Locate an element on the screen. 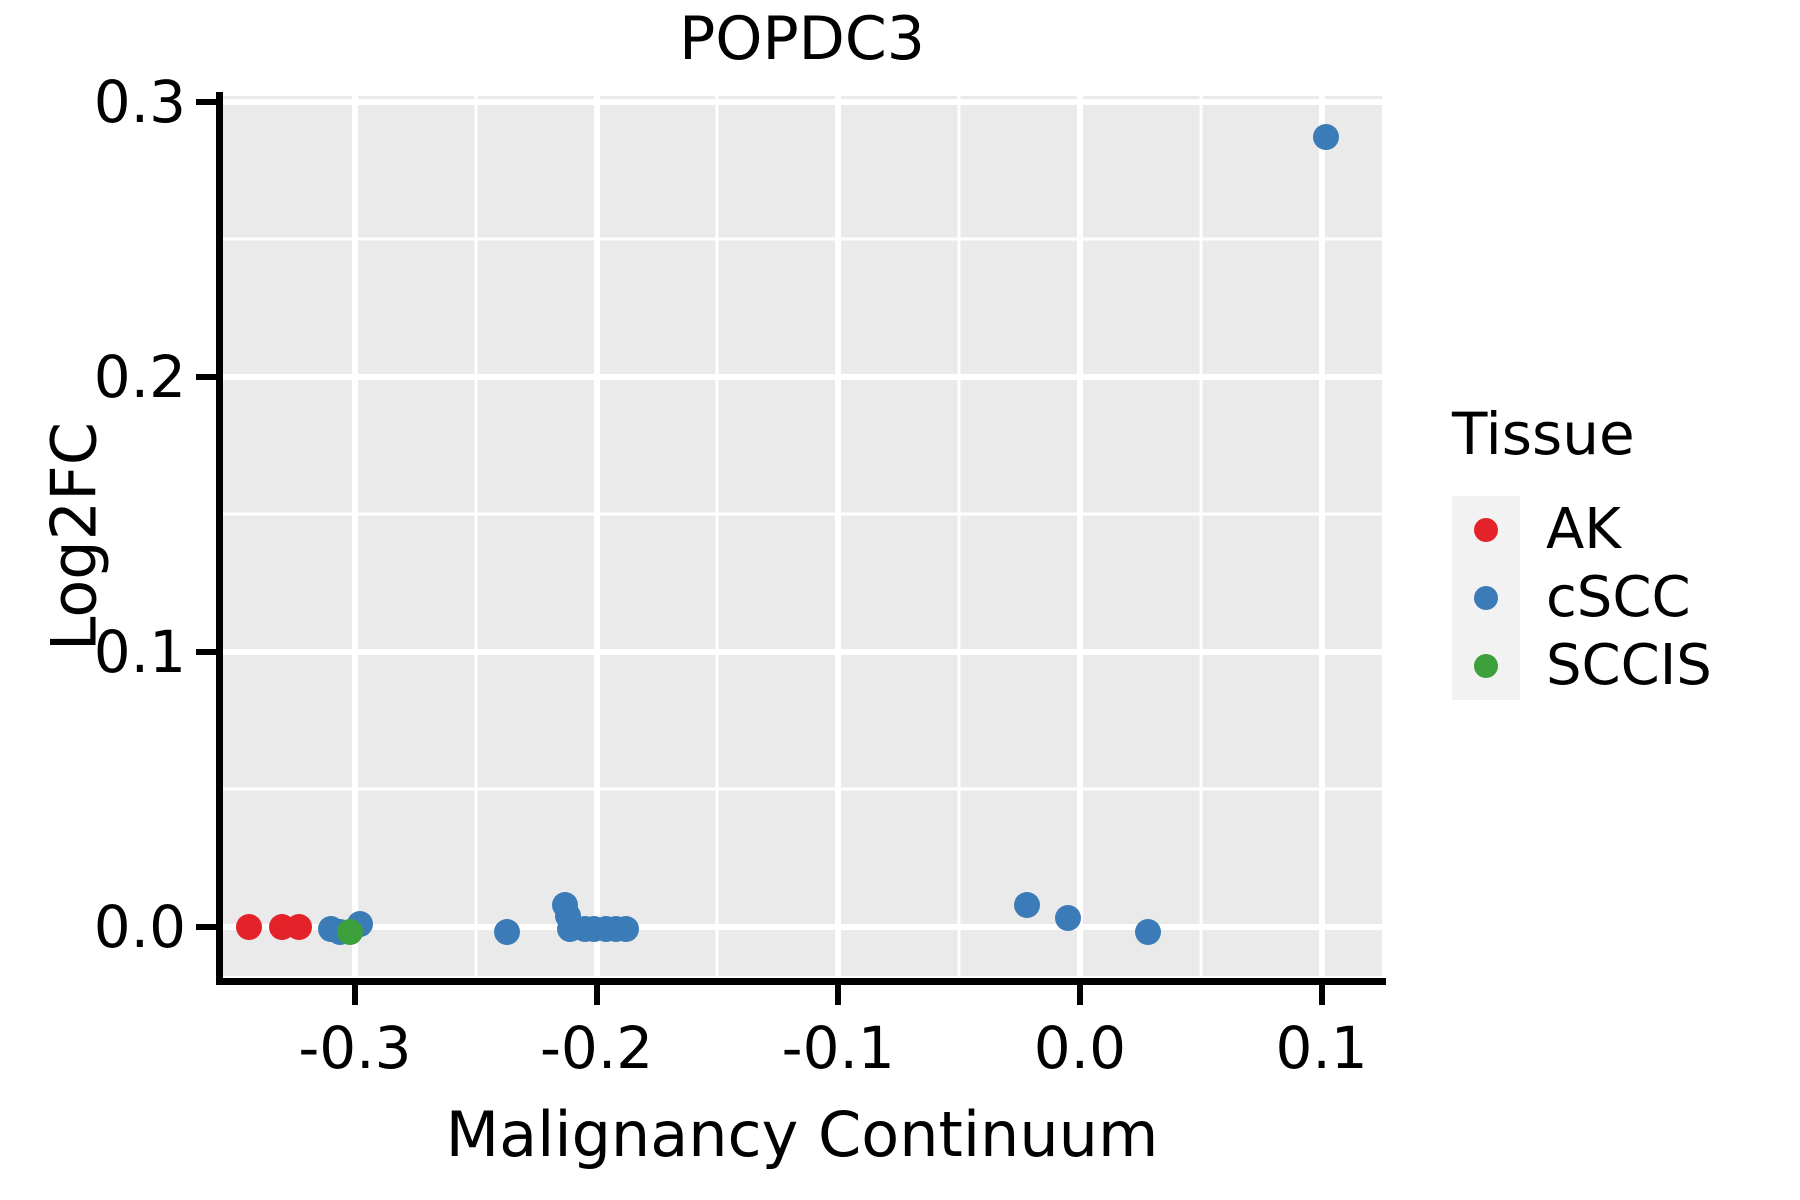 The width and height of the screenshot is (1800, 1200). x-tick-label: -0.3 is located at coordinates (355, 1048).